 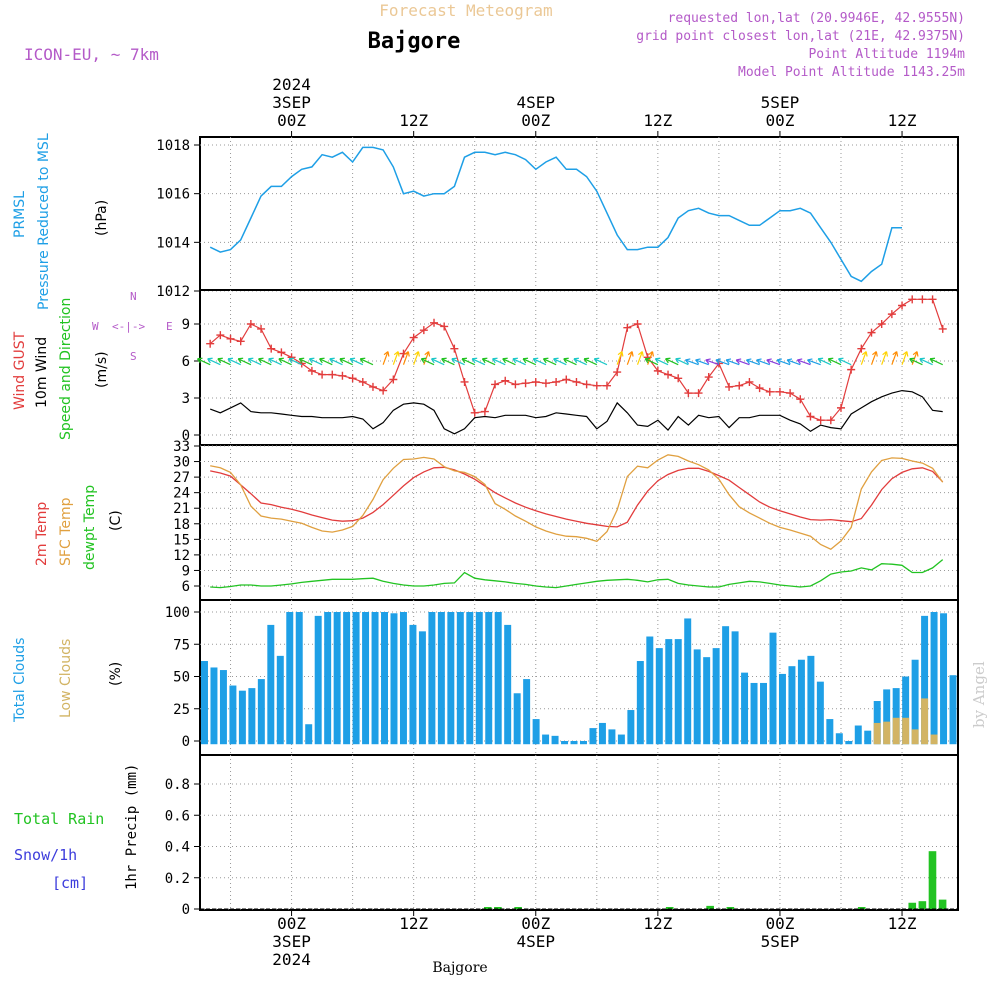 I want to click on info-line-3: Point Altitude 1194m, so click(x=886, y=54).